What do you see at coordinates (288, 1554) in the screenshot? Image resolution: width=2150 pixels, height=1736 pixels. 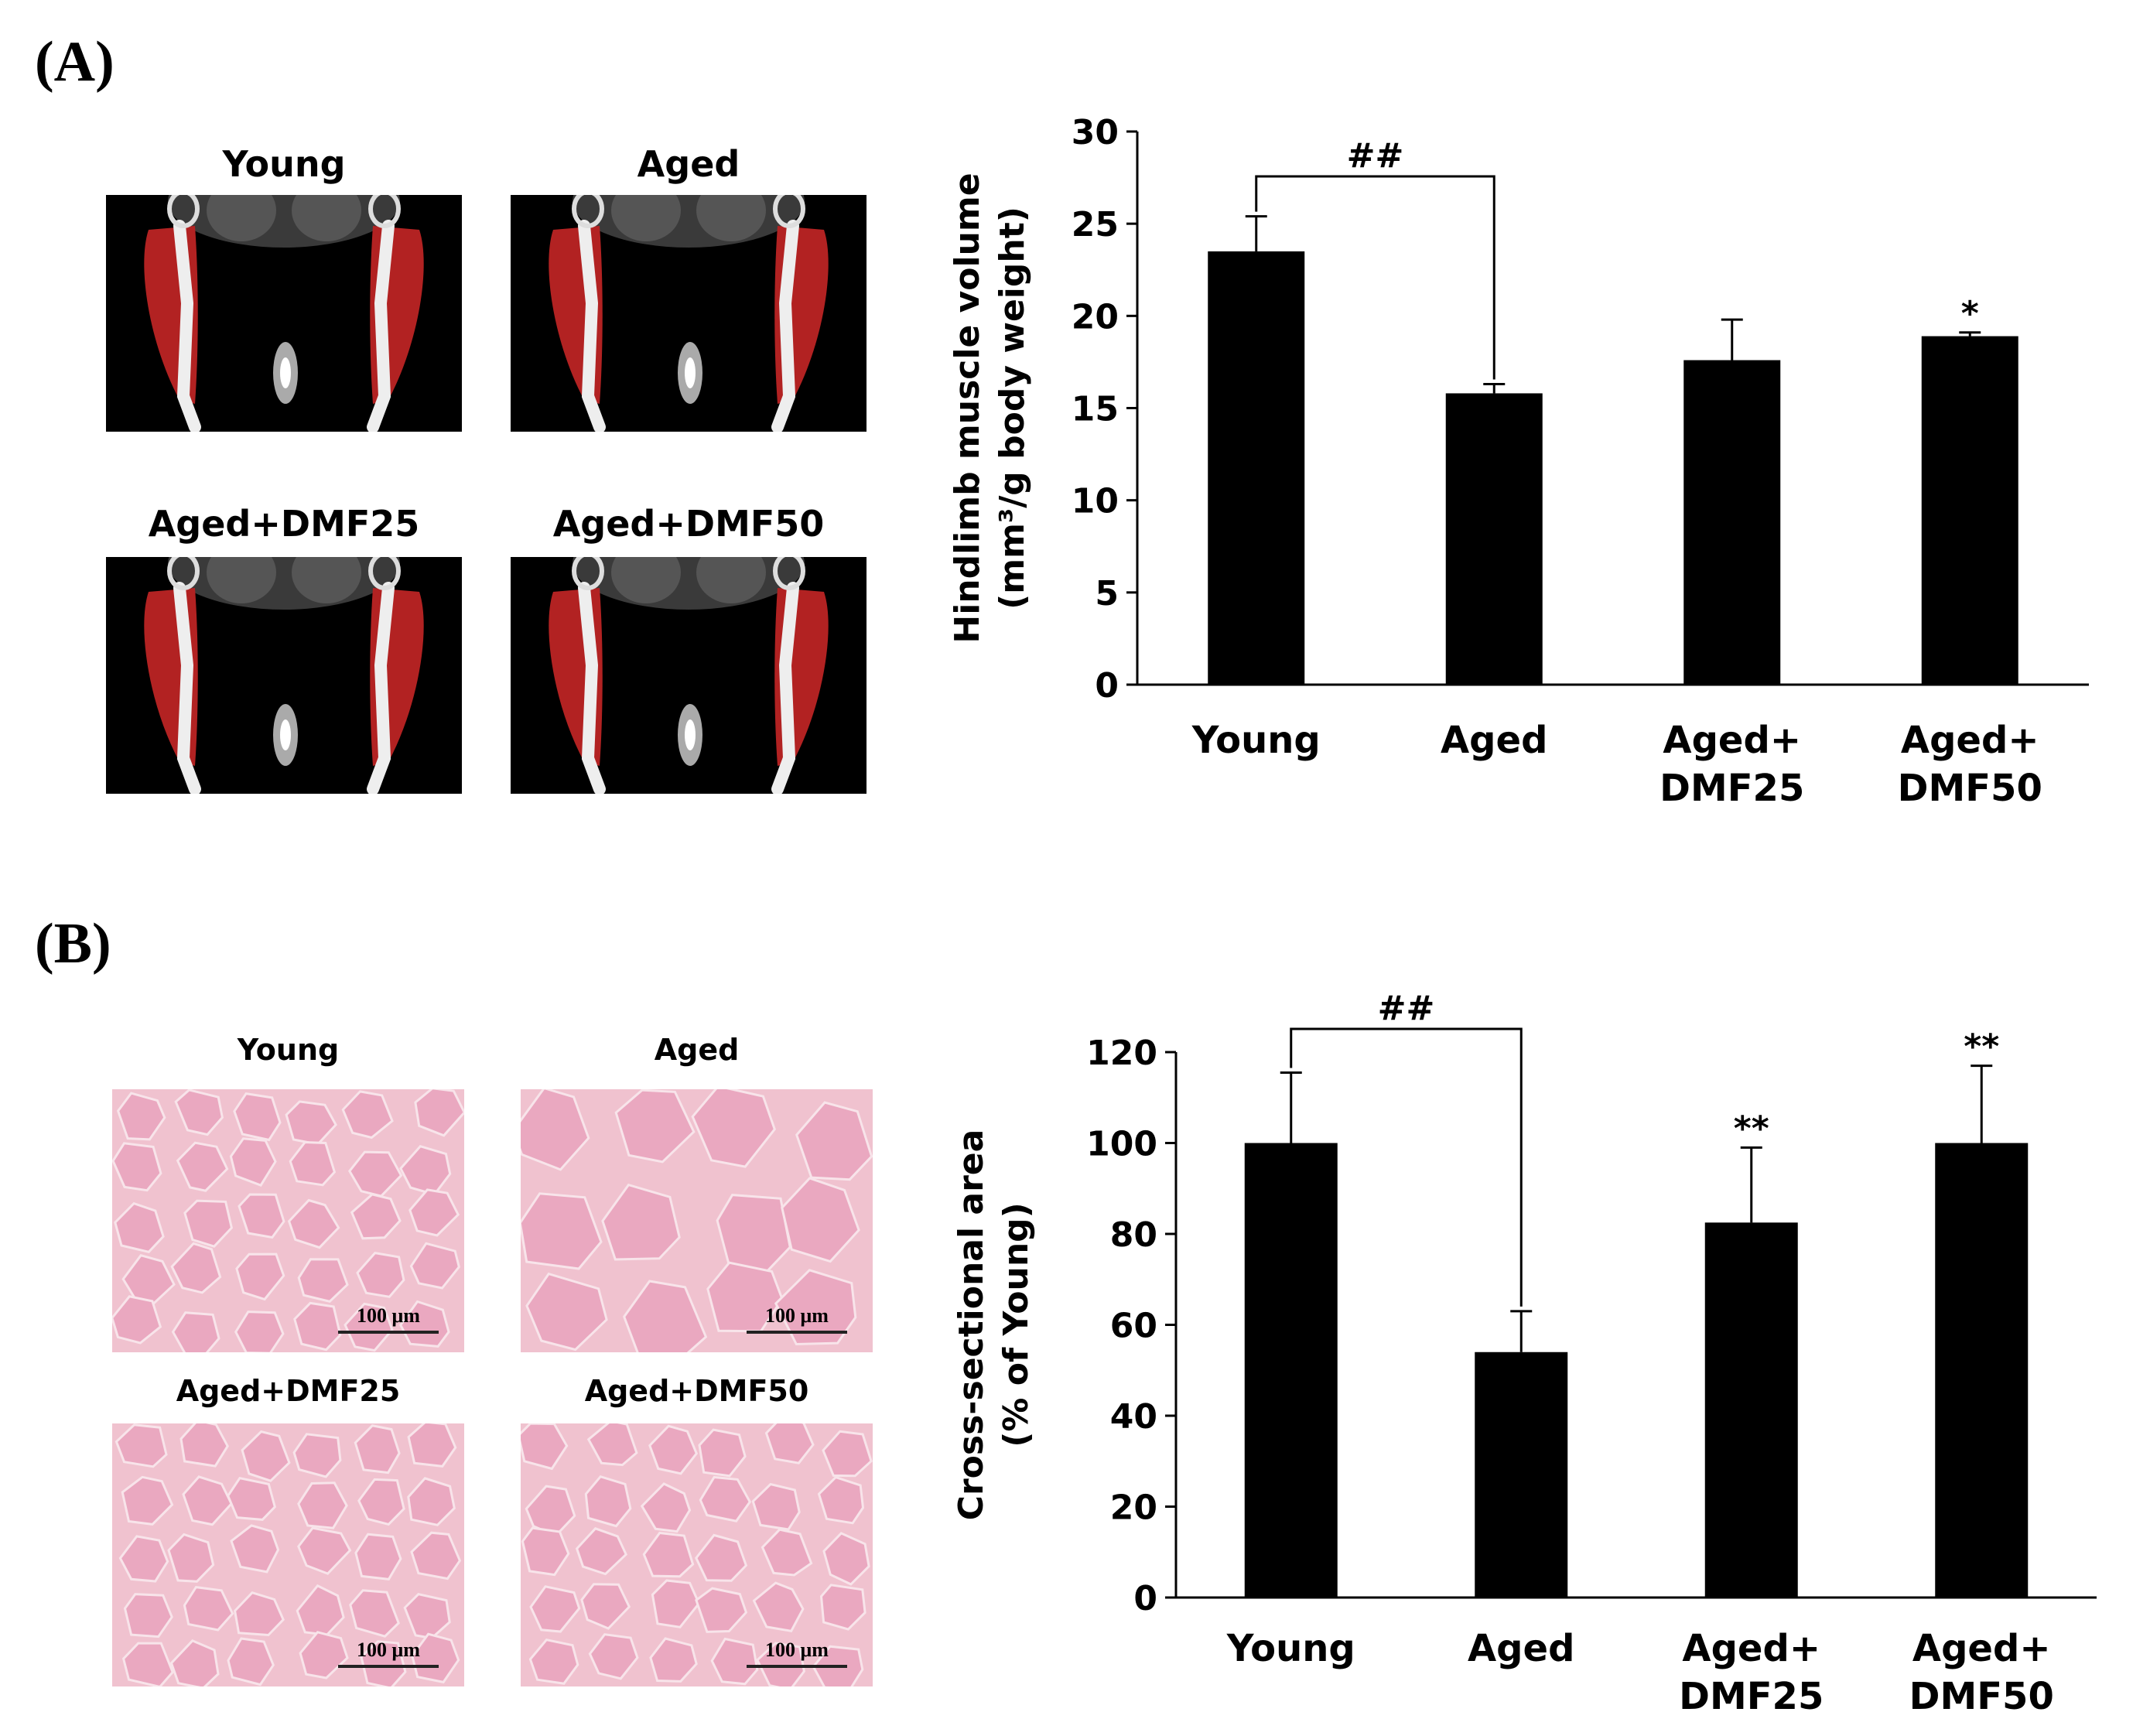 I see `he-image-aged-dmf25: 100 μm` at bounding box center [288, 1554].